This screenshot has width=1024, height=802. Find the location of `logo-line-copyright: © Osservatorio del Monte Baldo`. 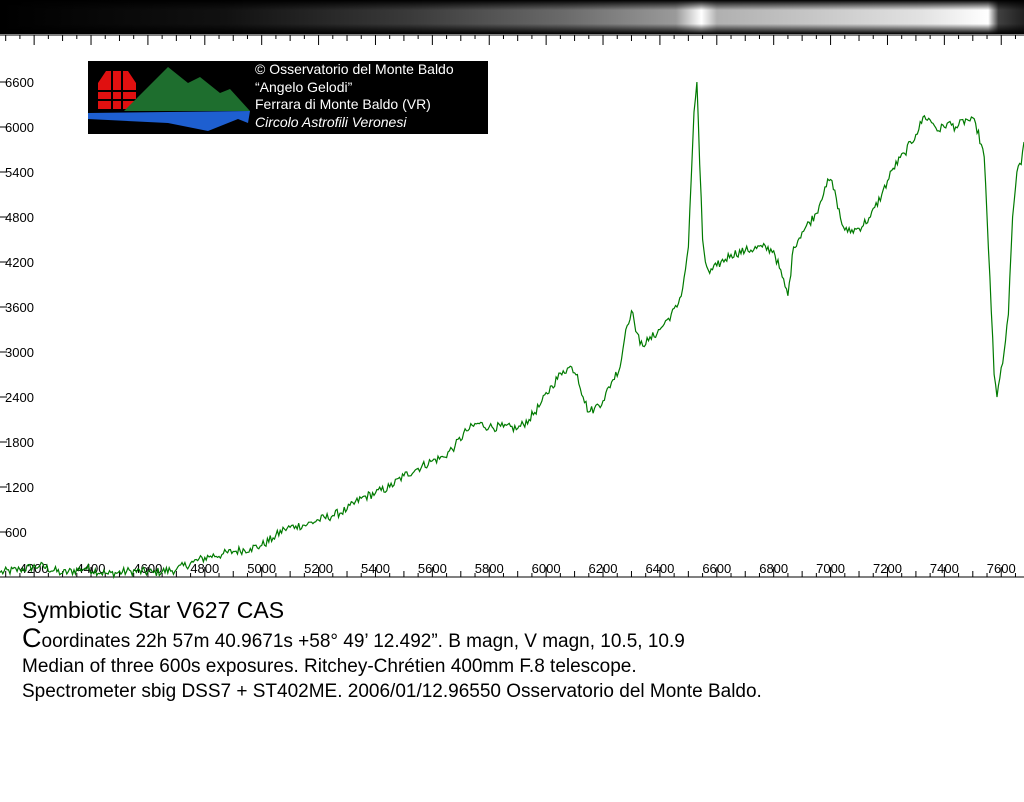

logo-line-copyright: © Osservatorio del Monte Baldo is located at coordinates (354, 69).